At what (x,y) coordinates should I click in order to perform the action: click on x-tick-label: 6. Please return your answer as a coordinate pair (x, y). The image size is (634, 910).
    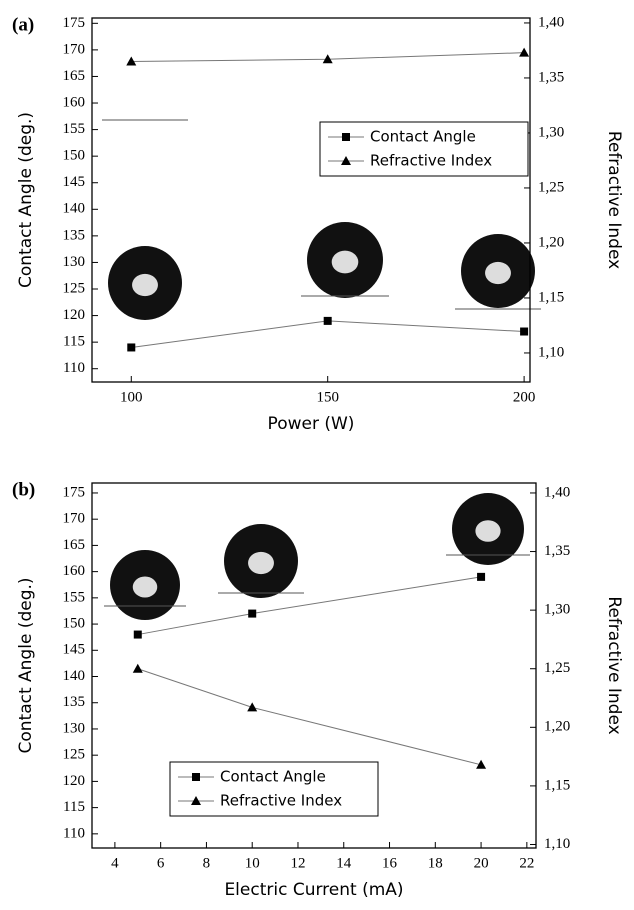
    Looking at the image, I should click on (161, 863).